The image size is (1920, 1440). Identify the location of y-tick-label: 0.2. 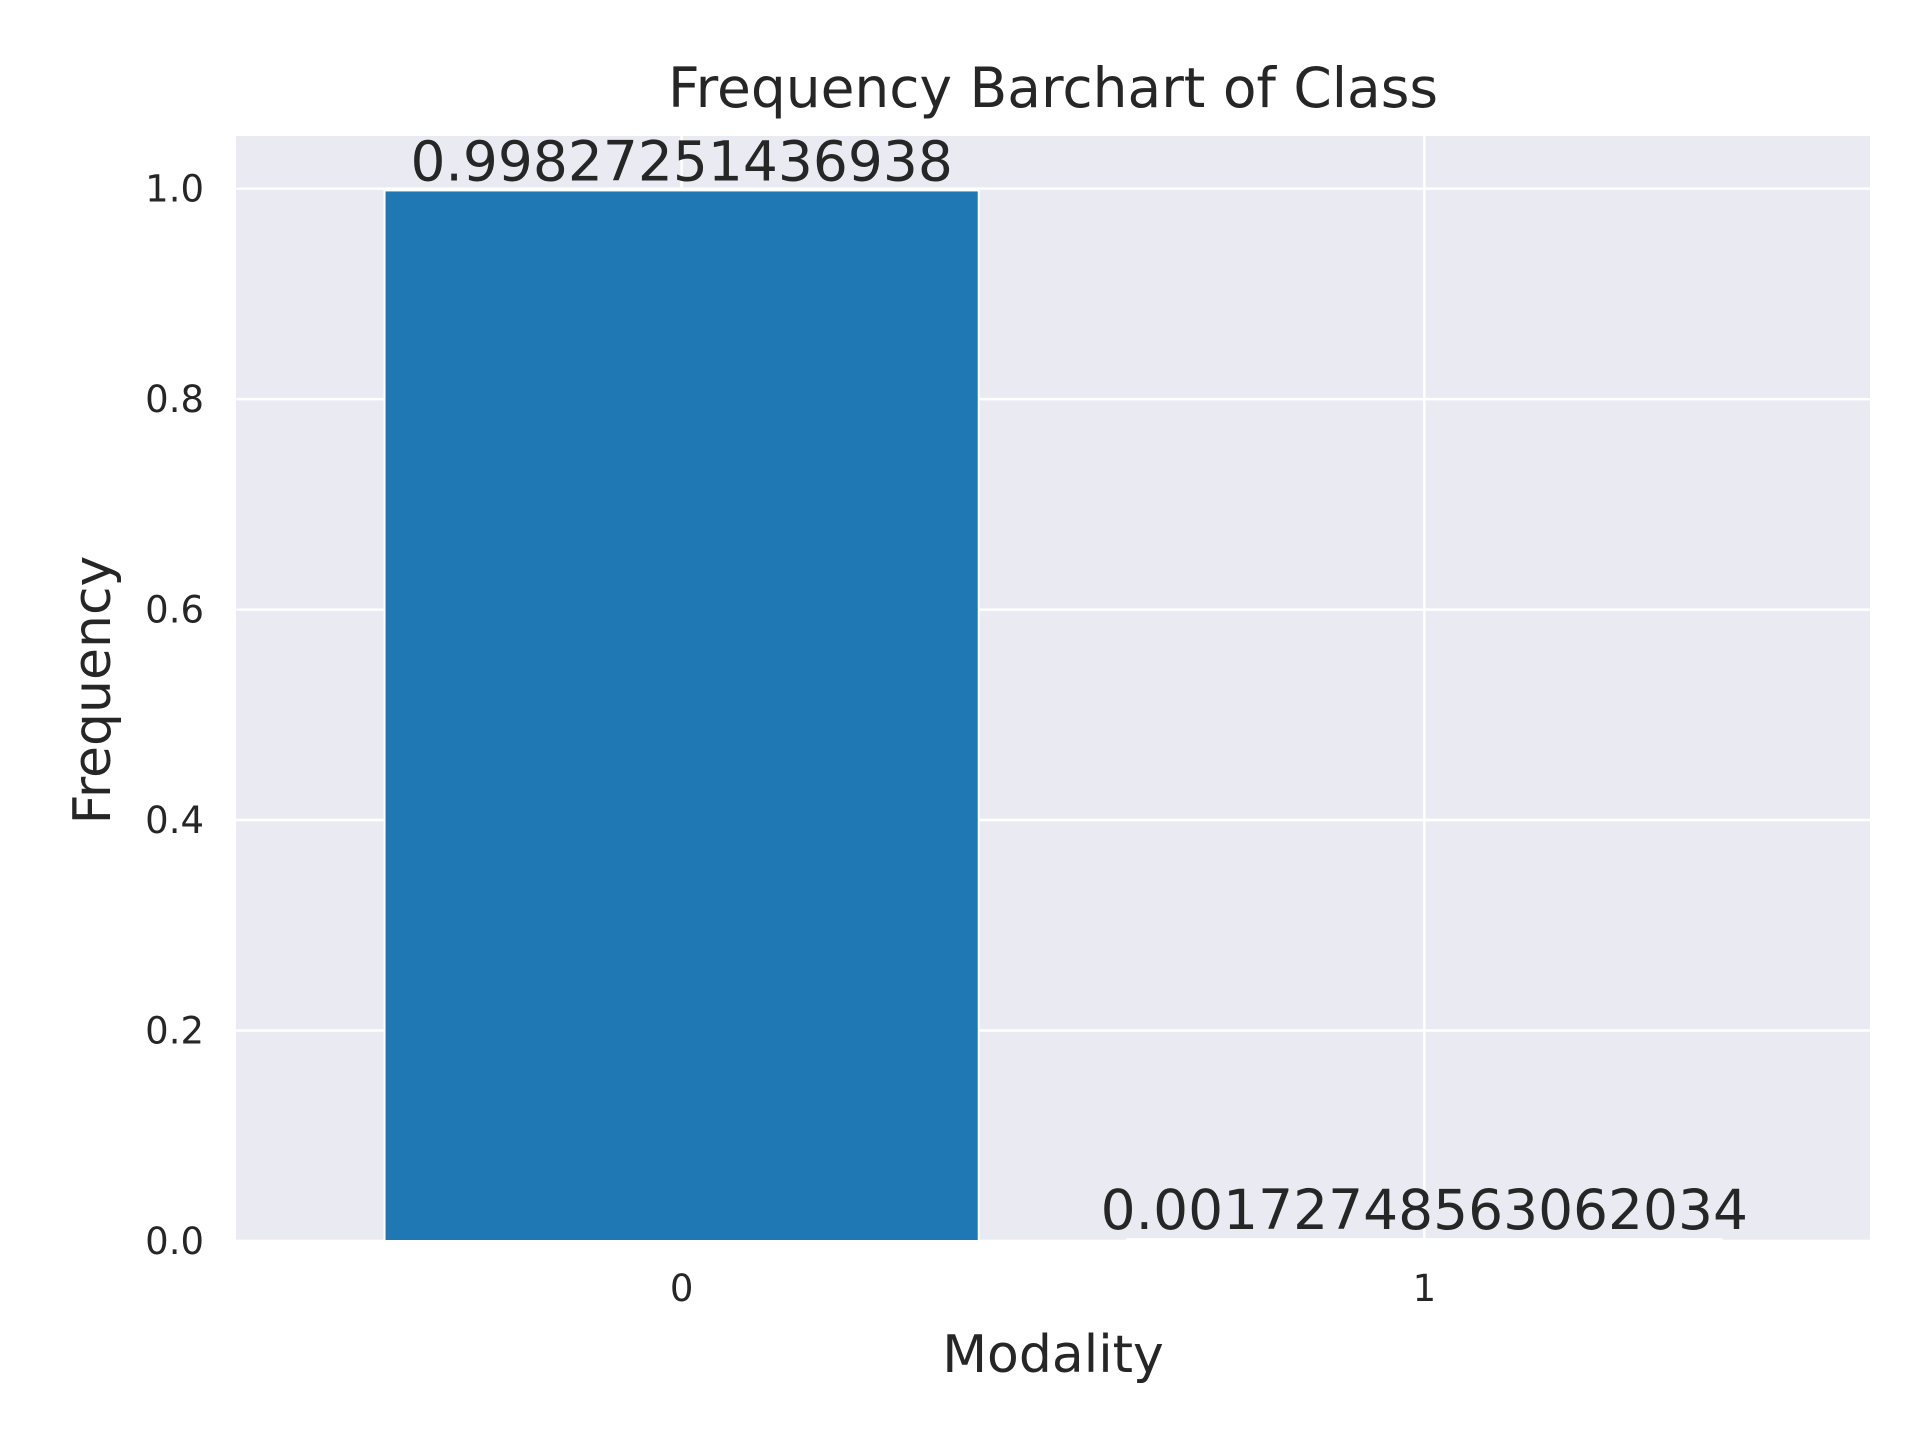
(174, 1031).